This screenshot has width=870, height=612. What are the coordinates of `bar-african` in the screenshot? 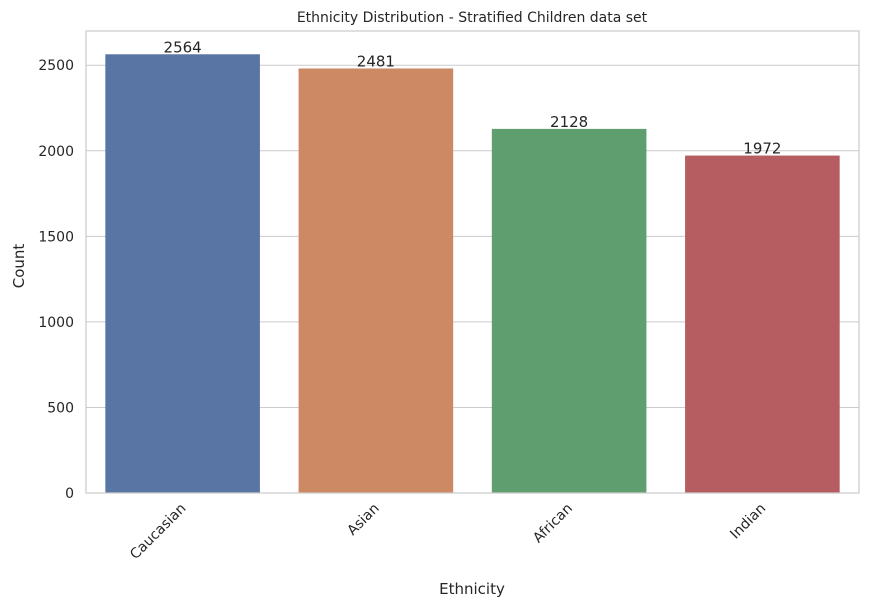 It's located at (569, 310).